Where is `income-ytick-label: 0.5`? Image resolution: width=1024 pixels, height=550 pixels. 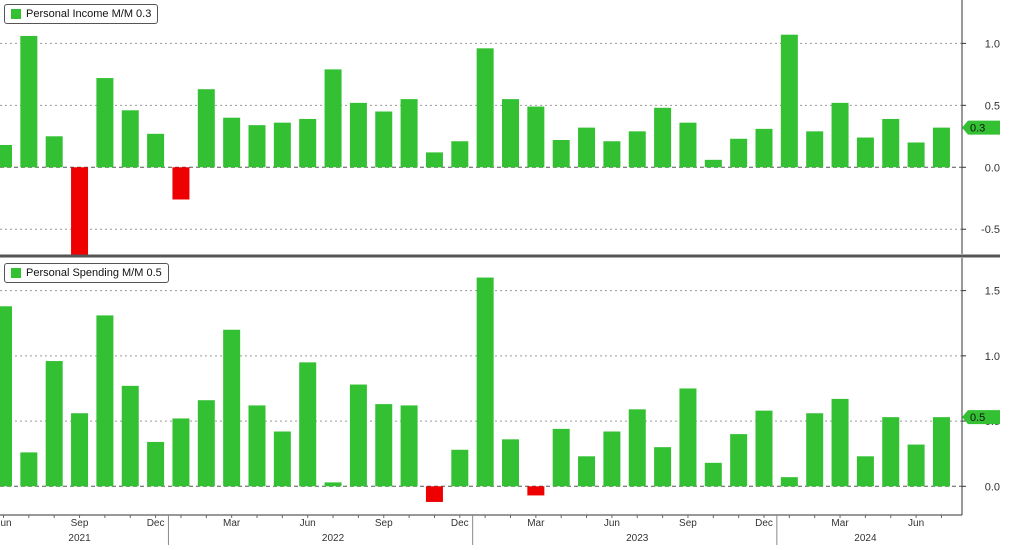
income-ytick-label: 0.5 is located at coordinates (992, 106).